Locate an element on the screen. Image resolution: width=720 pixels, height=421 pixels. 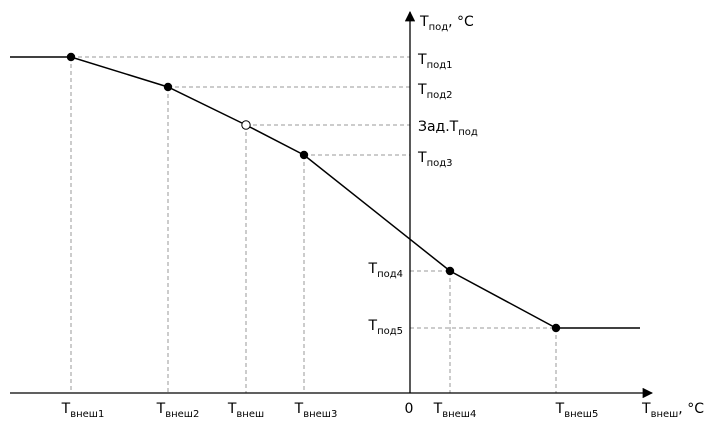
origin-label: 0 is located at coordinates (409, 409).